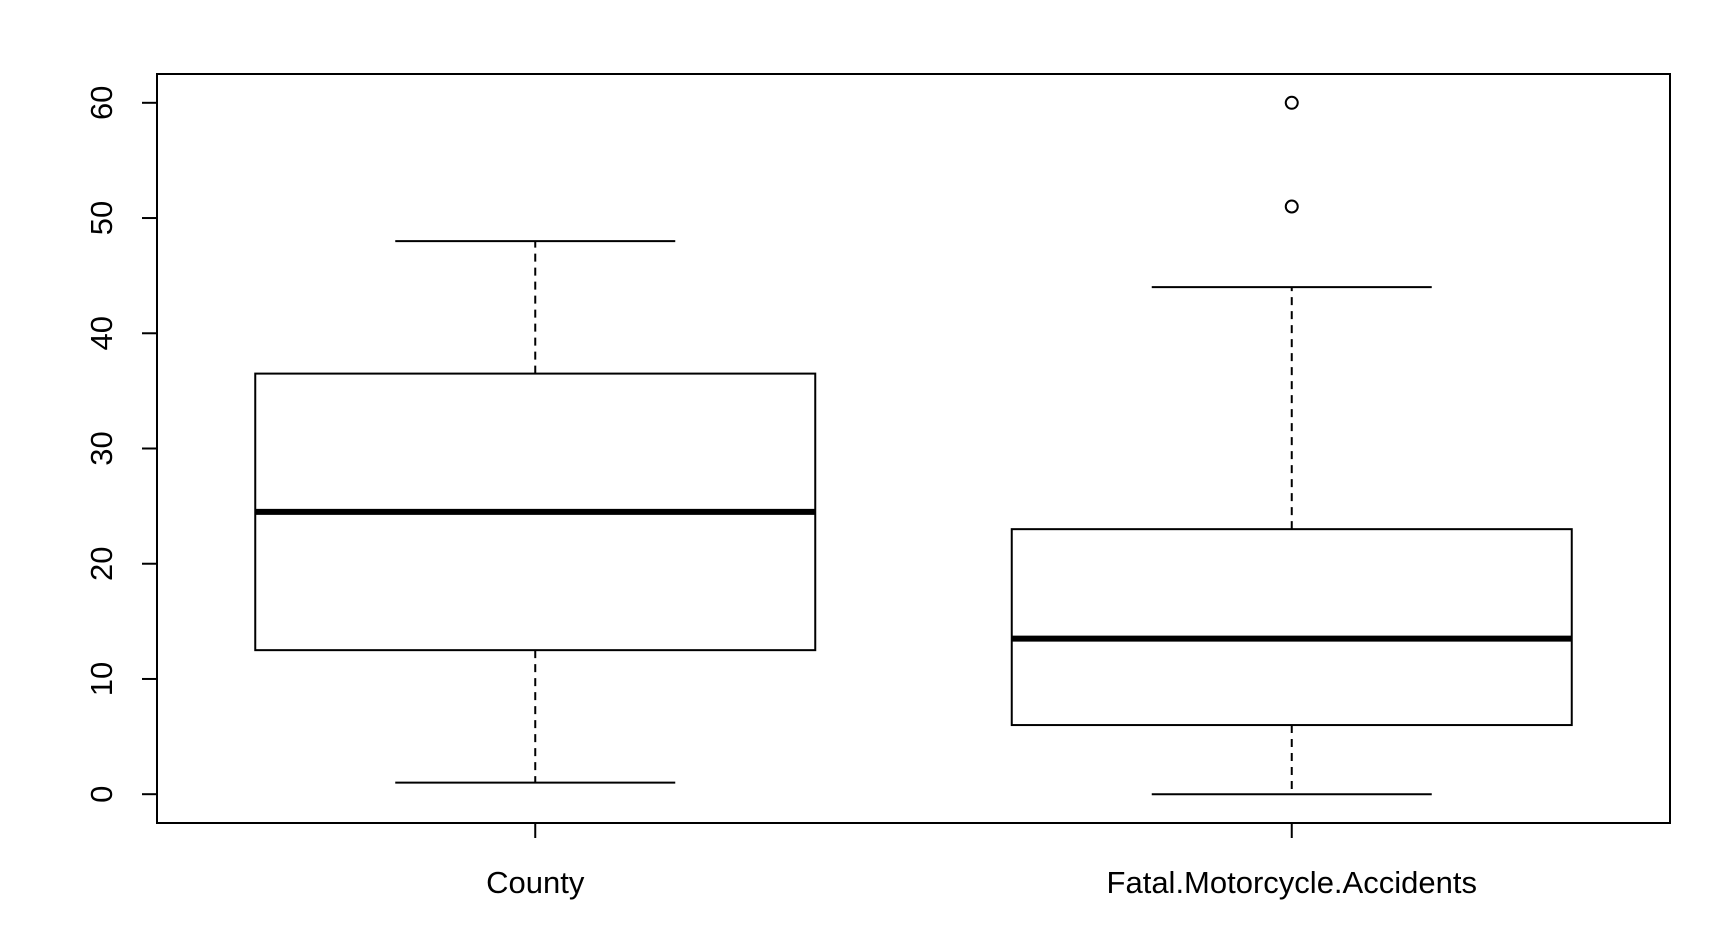 This screenshot has height=943, width=1709. Describe the element at coordinates (981, 861) in the screenshot. I see `x-axis: County Fatal.Motorcycle.Accidents` at that location.